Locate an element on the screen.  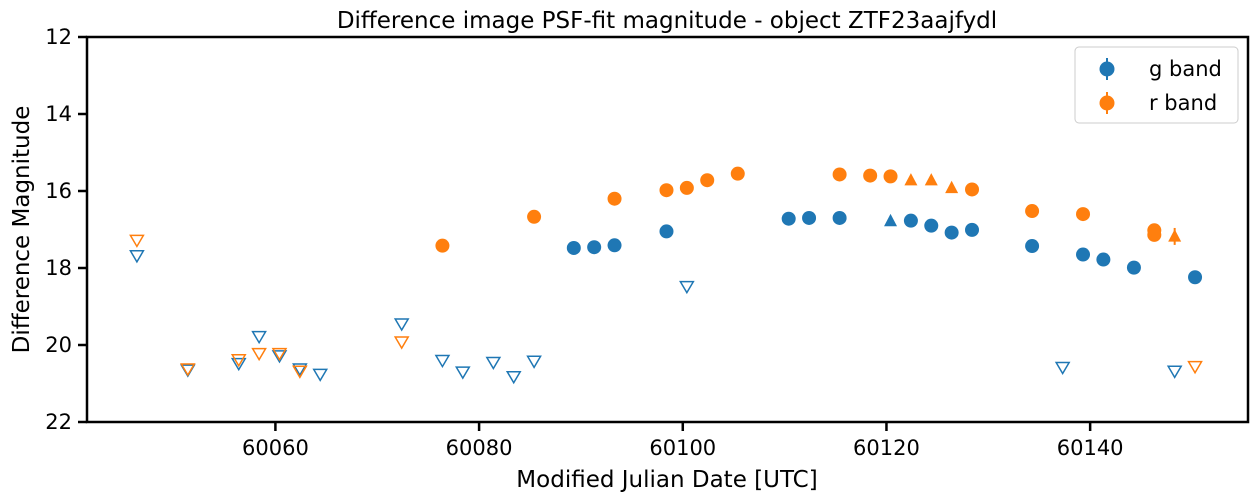
legend-g-band-label: g band is located at coordinates (1185, 69).